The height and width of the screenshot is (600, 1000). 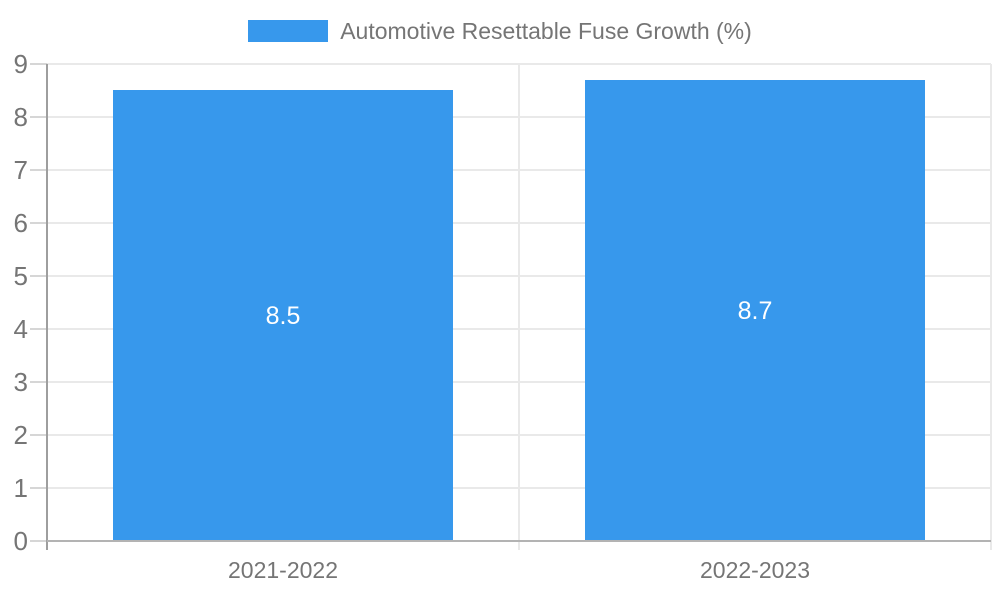 What do you see at coordinates (20, 488) in the screenshot?
I see `y-tick-label: 1` at bounding box center [20, 488].